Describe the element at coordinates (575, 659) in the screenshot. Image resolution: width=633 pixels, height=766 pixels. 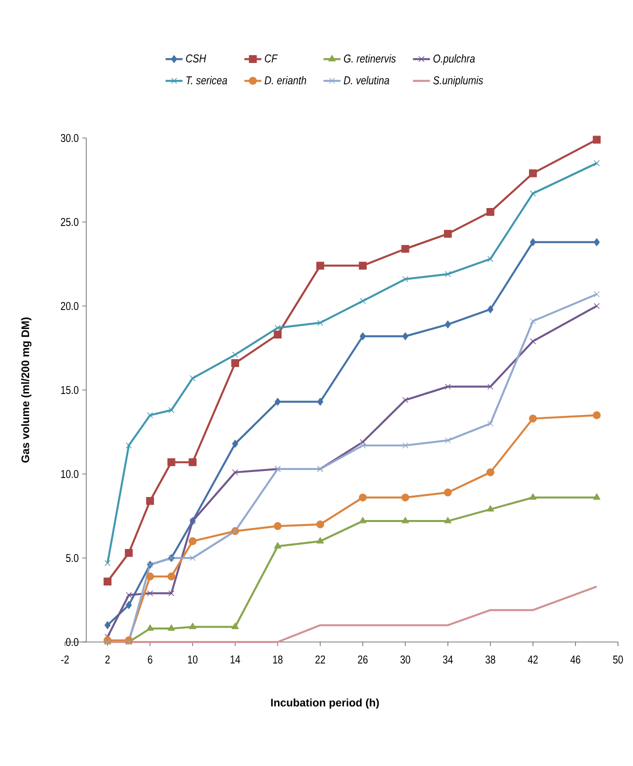
I see `x-tick-label: 46` at that location.